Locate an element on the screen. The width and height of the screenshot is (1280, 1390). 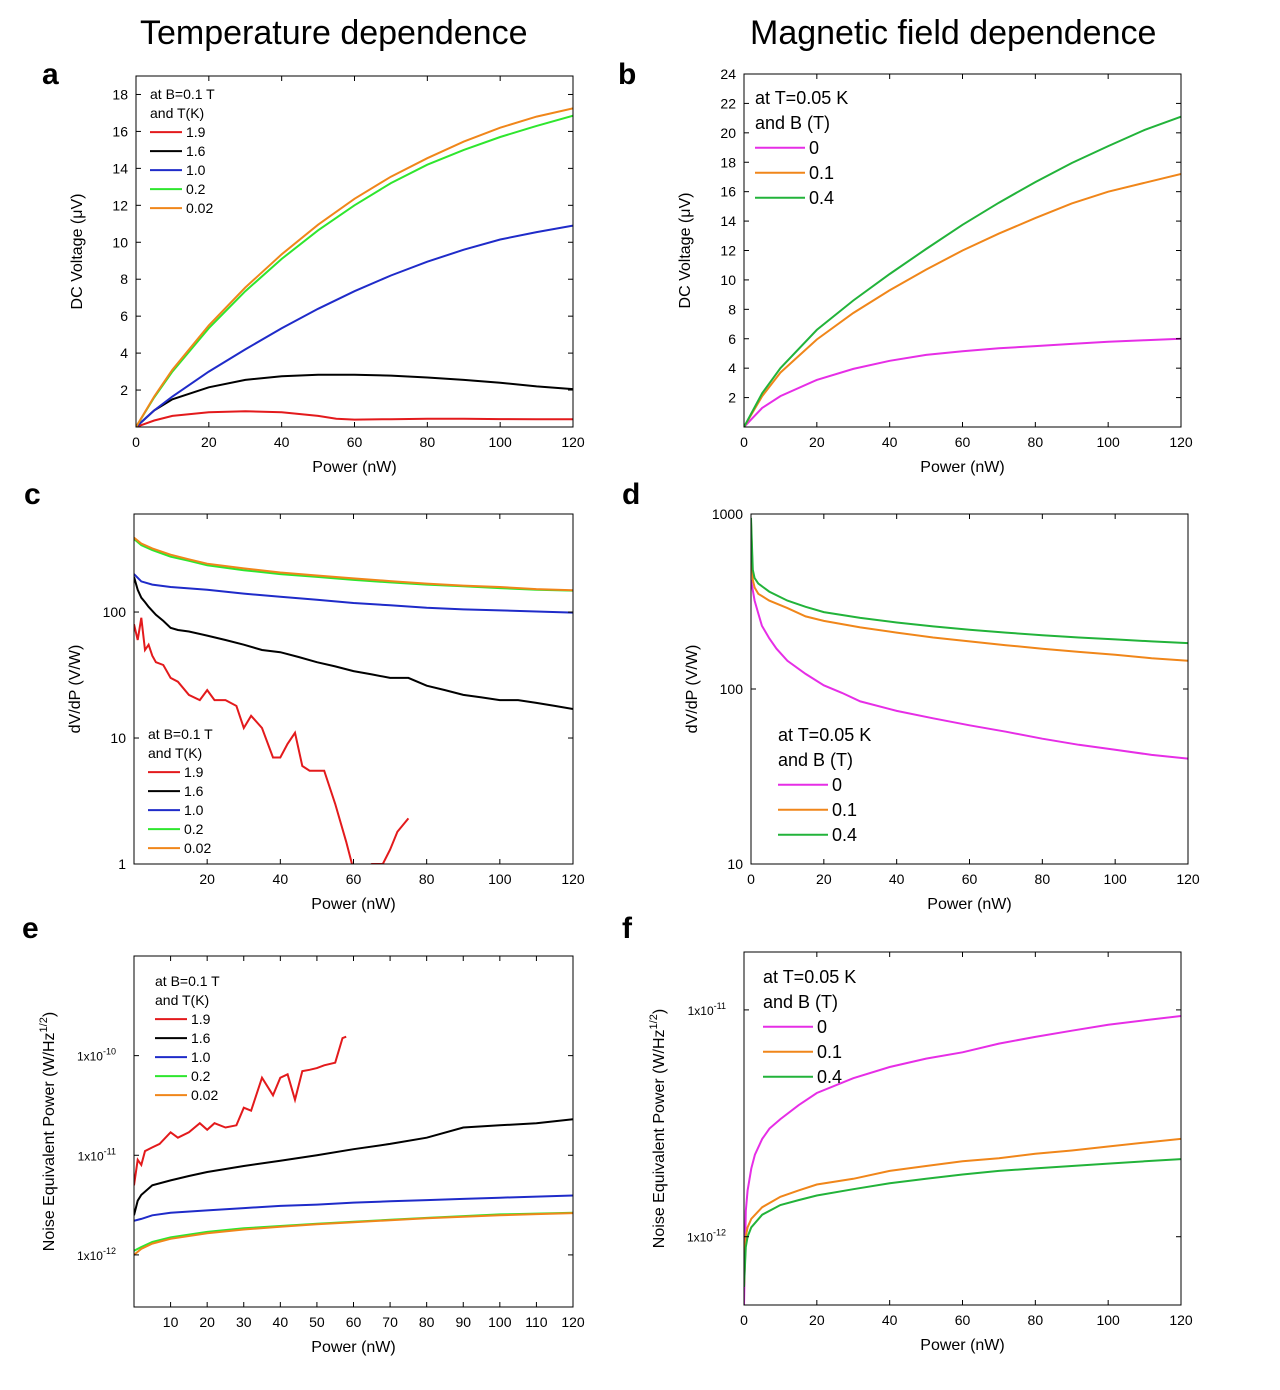
legend-label-1: 0.1 is located at coordinates (844, 810).